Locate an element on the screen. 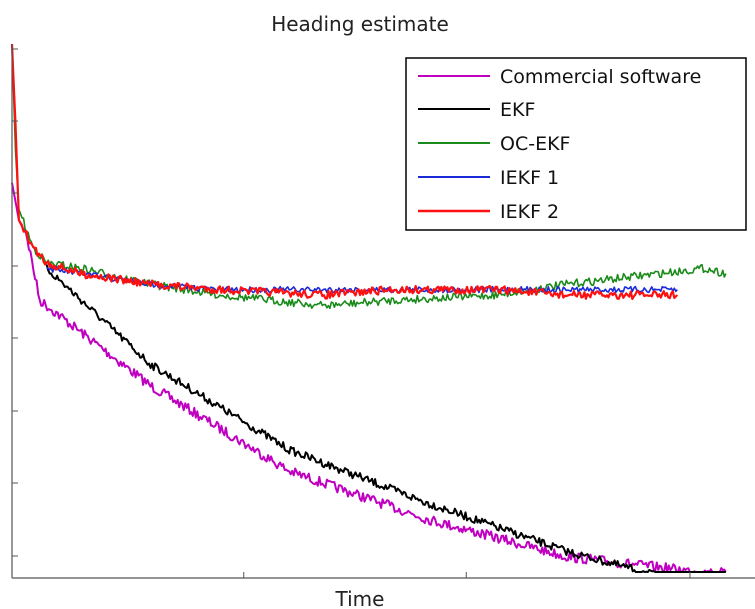 The width and height of the screenshot is (755, 609). x-axis-label: Time is located at coordinates (360, 598).